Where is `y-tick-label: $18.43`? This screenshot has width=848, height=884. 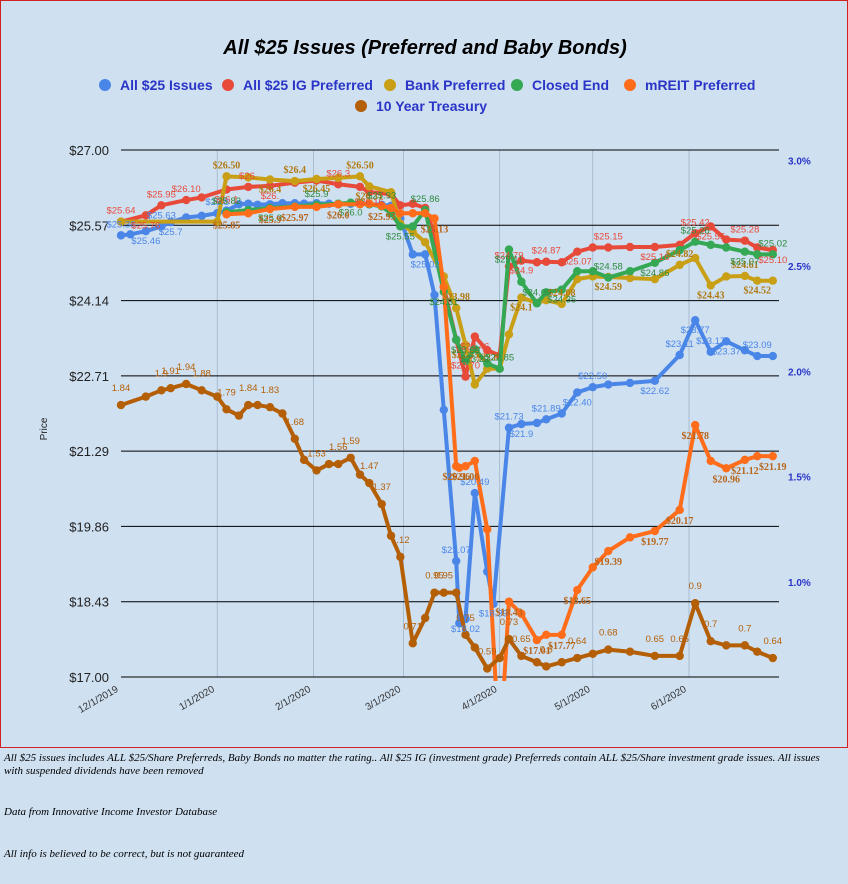 y-tick-label: $18.43 is located at coordinates (89, 602).